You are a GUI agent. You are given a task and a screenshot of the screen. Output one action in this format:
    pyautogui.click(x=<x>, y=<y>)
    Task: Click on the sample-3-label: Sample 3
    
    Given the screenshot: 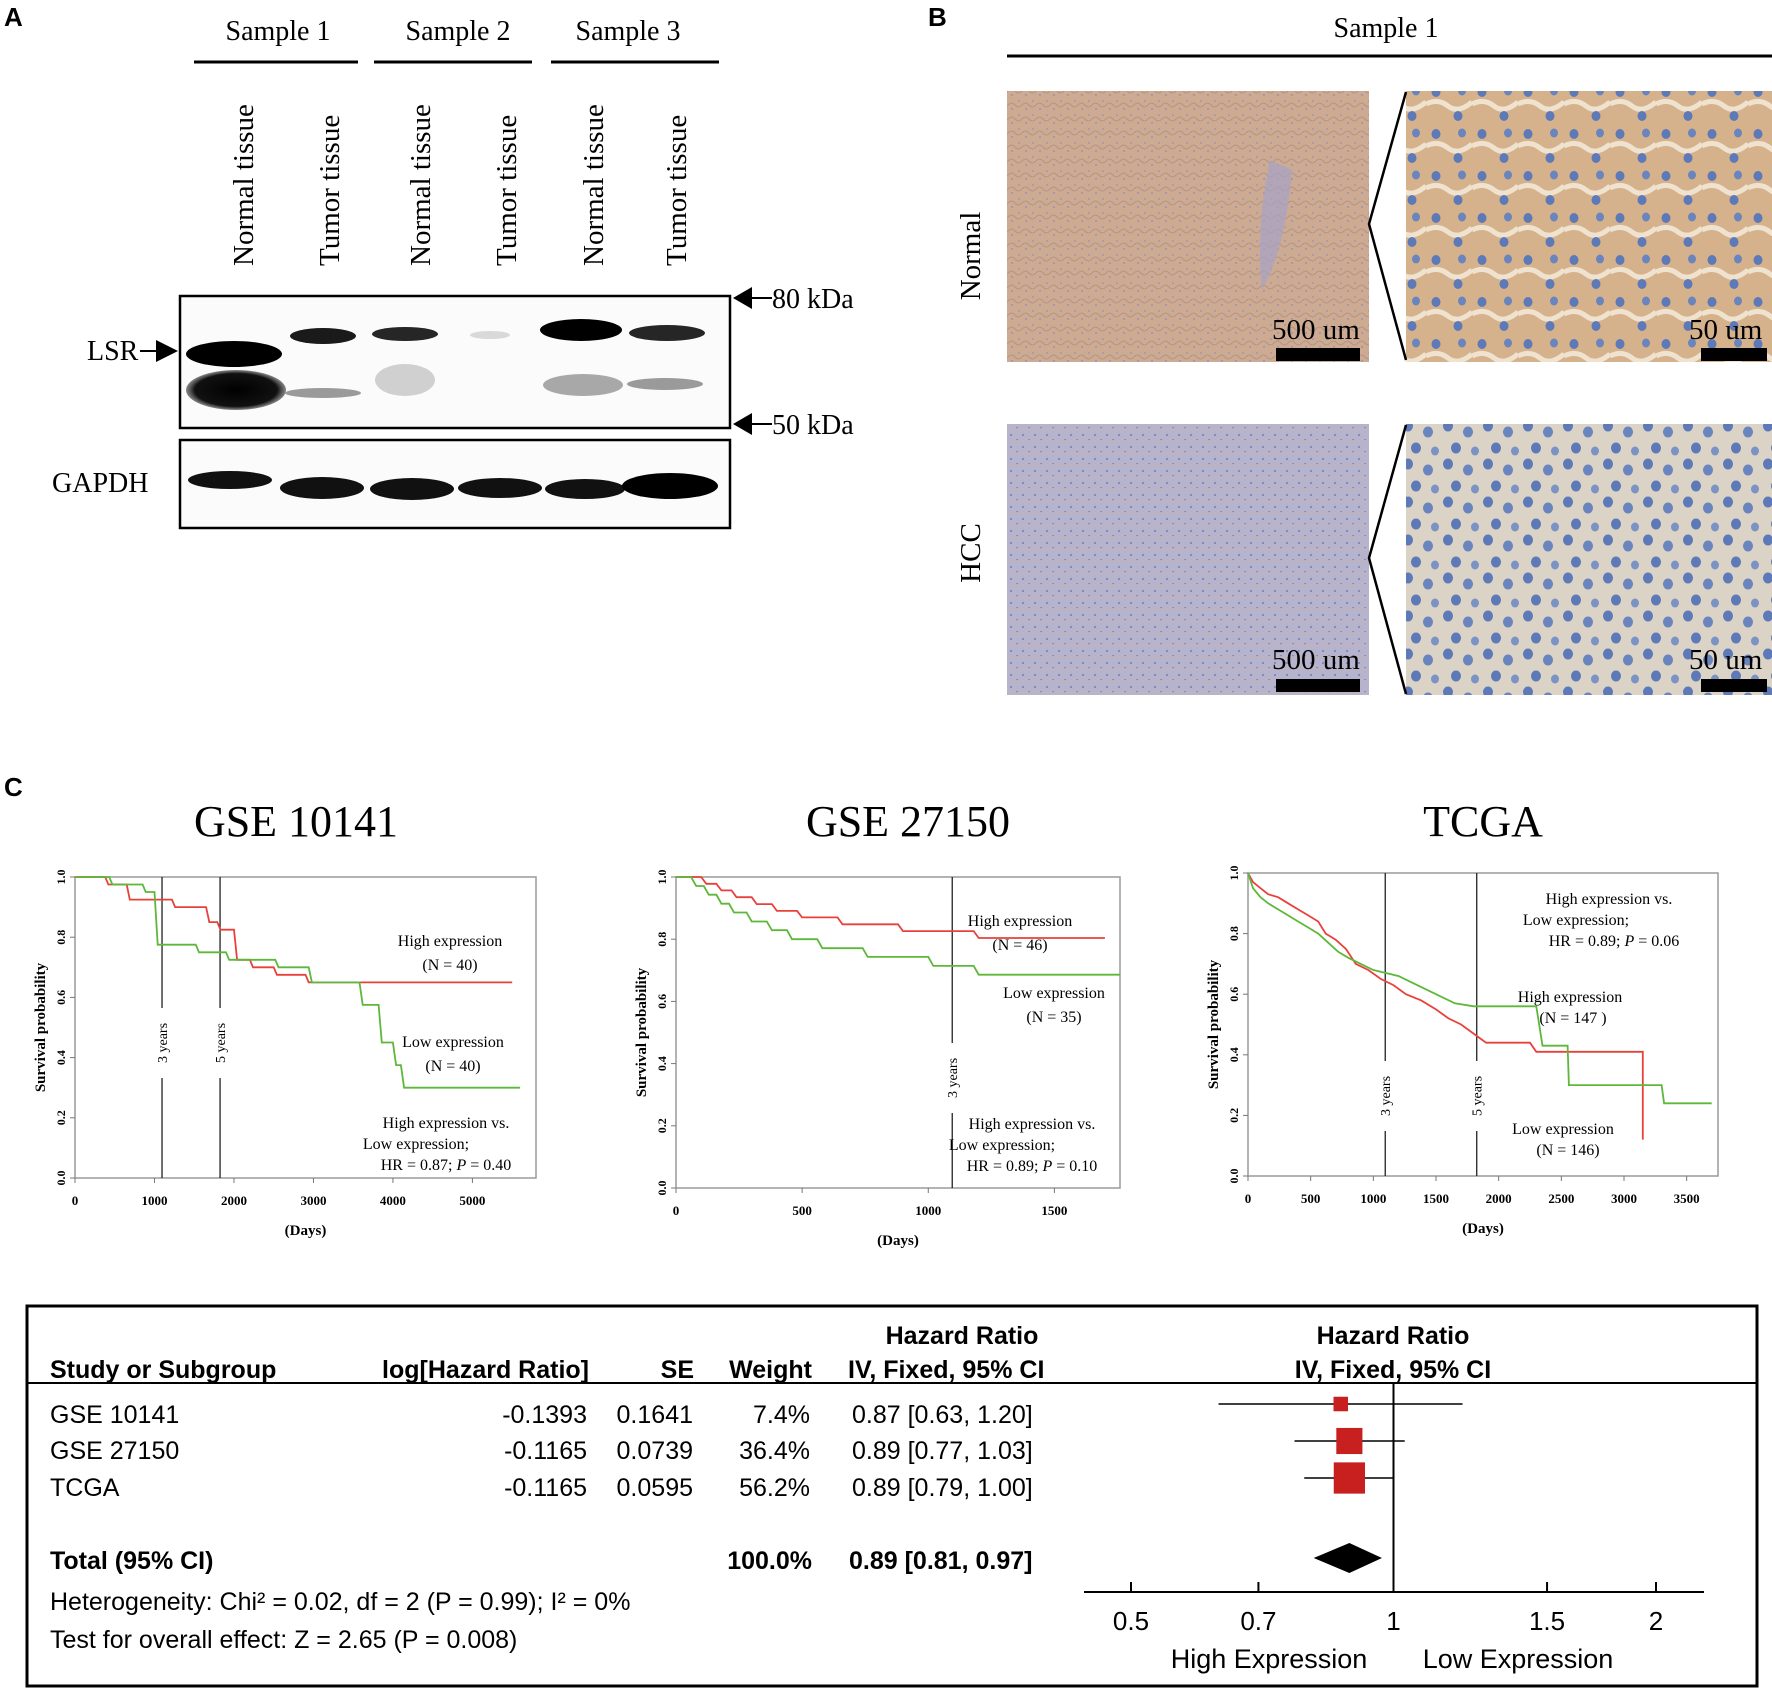 What is the action you would take?
    pyautogui.click(x=628, y=31)
    